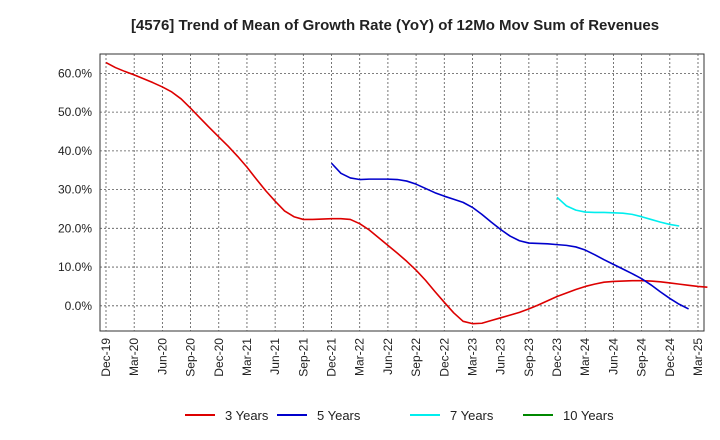 The image size is (720, 440). What do you see at coordinates (106, 357) in the screenshot?
I see `x-tick-label: Dec-19` at bounding box center [106, 357].